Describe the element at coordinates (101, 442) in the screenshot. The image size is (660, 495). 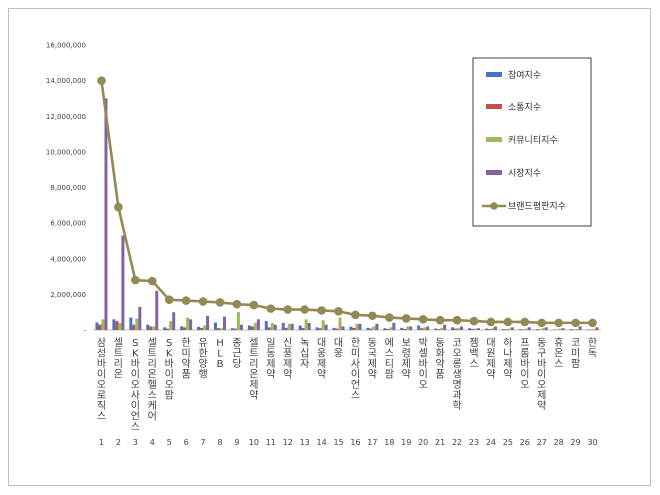
I see `x-rank-label: 1` at that location.